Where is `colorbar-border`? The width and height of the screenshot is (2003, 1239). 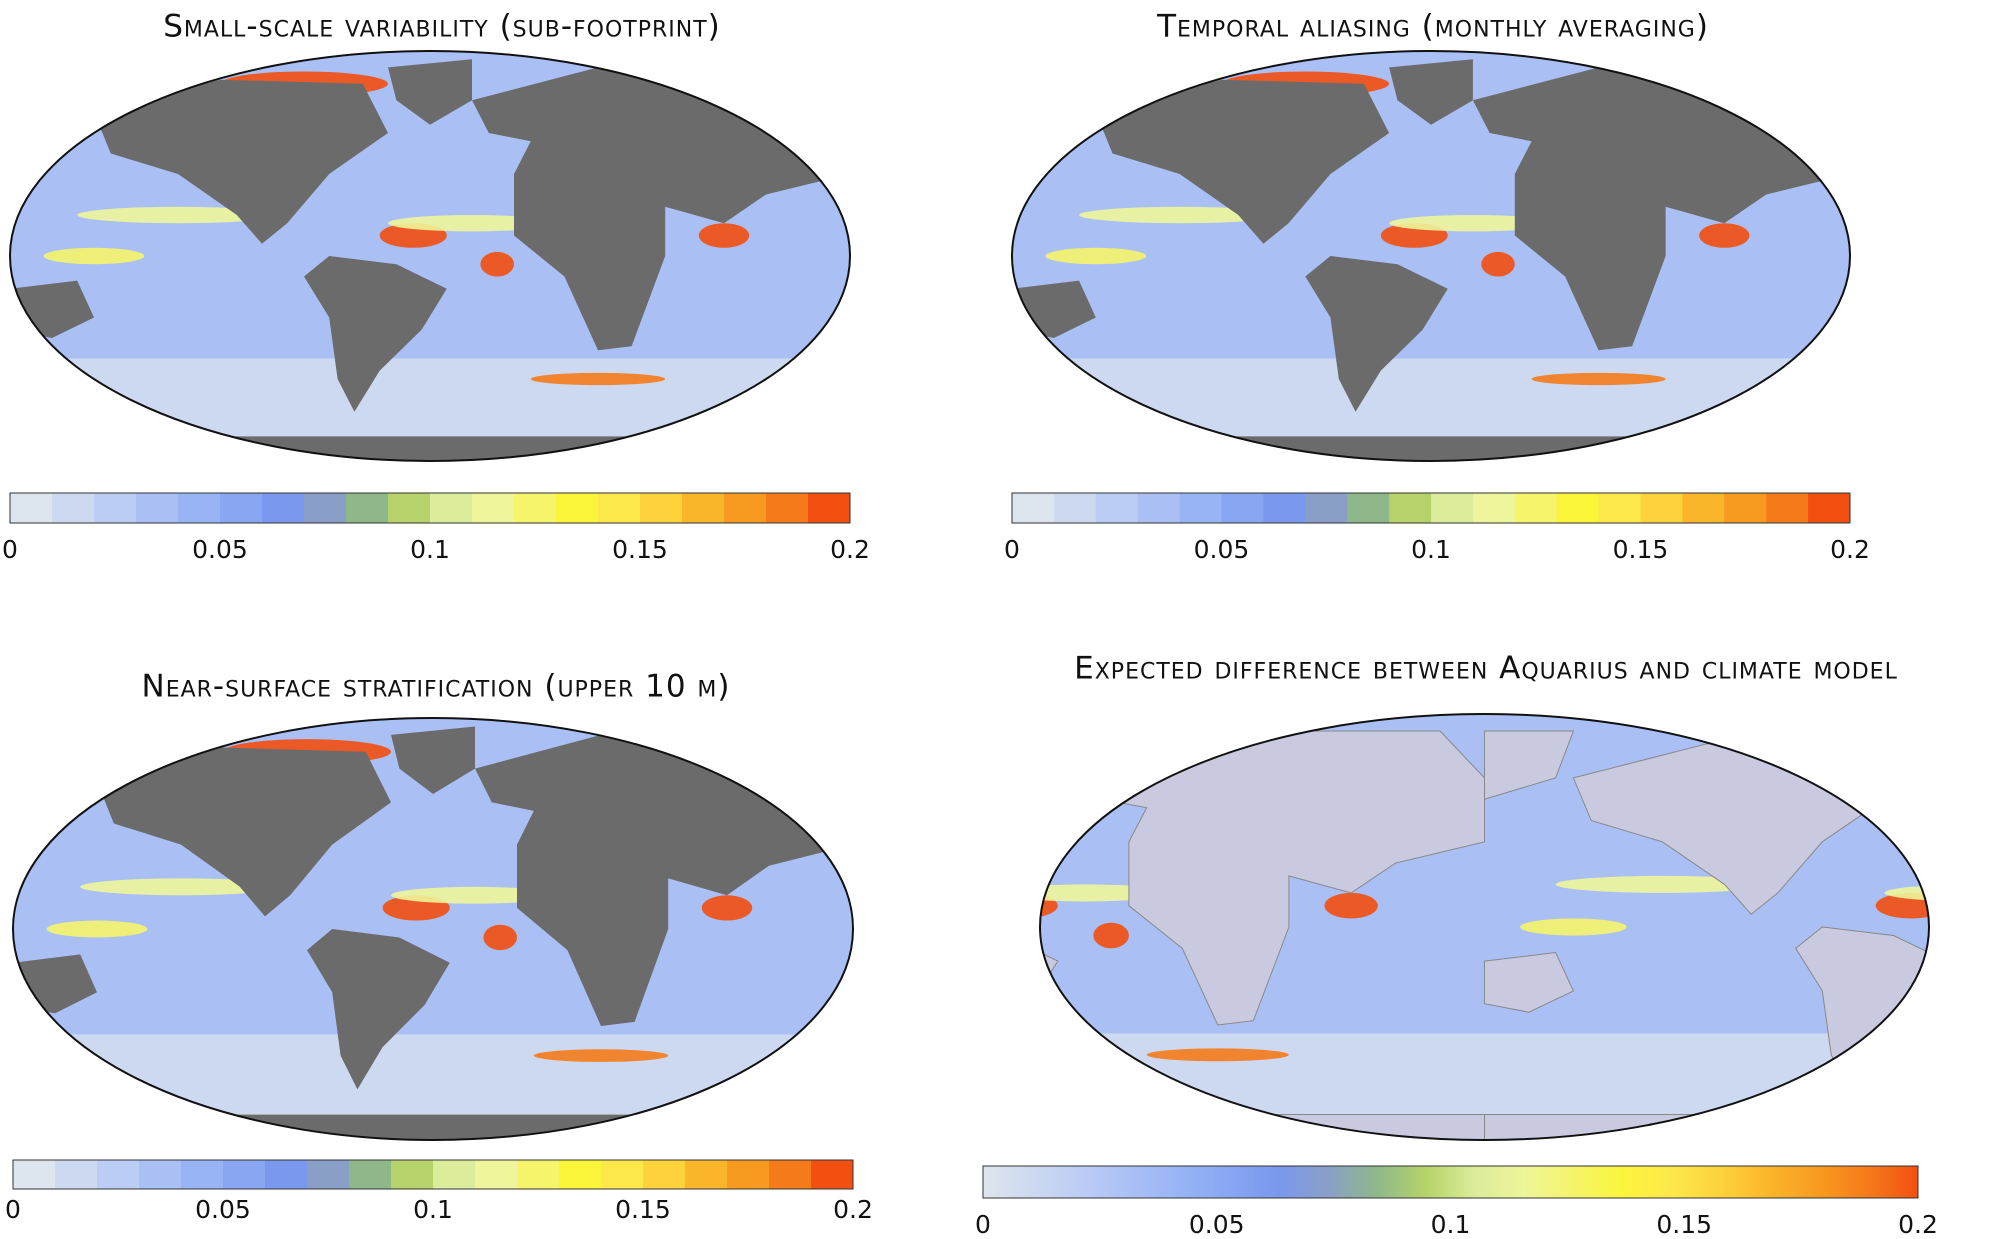
colorbar-border is located at coordinates (1450, 1182).